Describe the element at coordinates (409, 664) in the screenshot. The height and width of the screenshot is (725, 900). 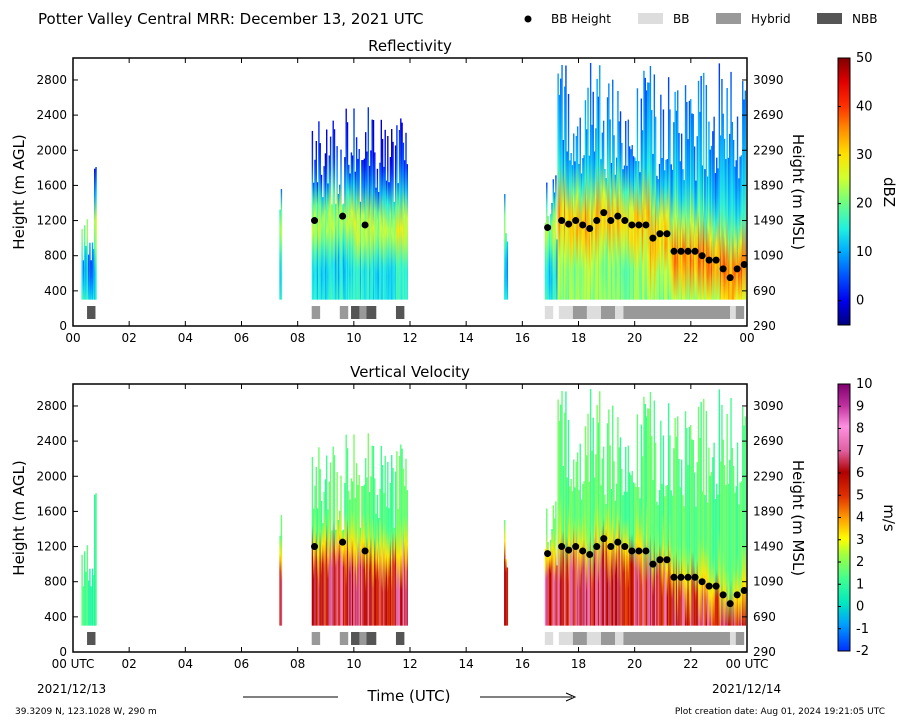
I see `x-tick-label: 12` at that location.